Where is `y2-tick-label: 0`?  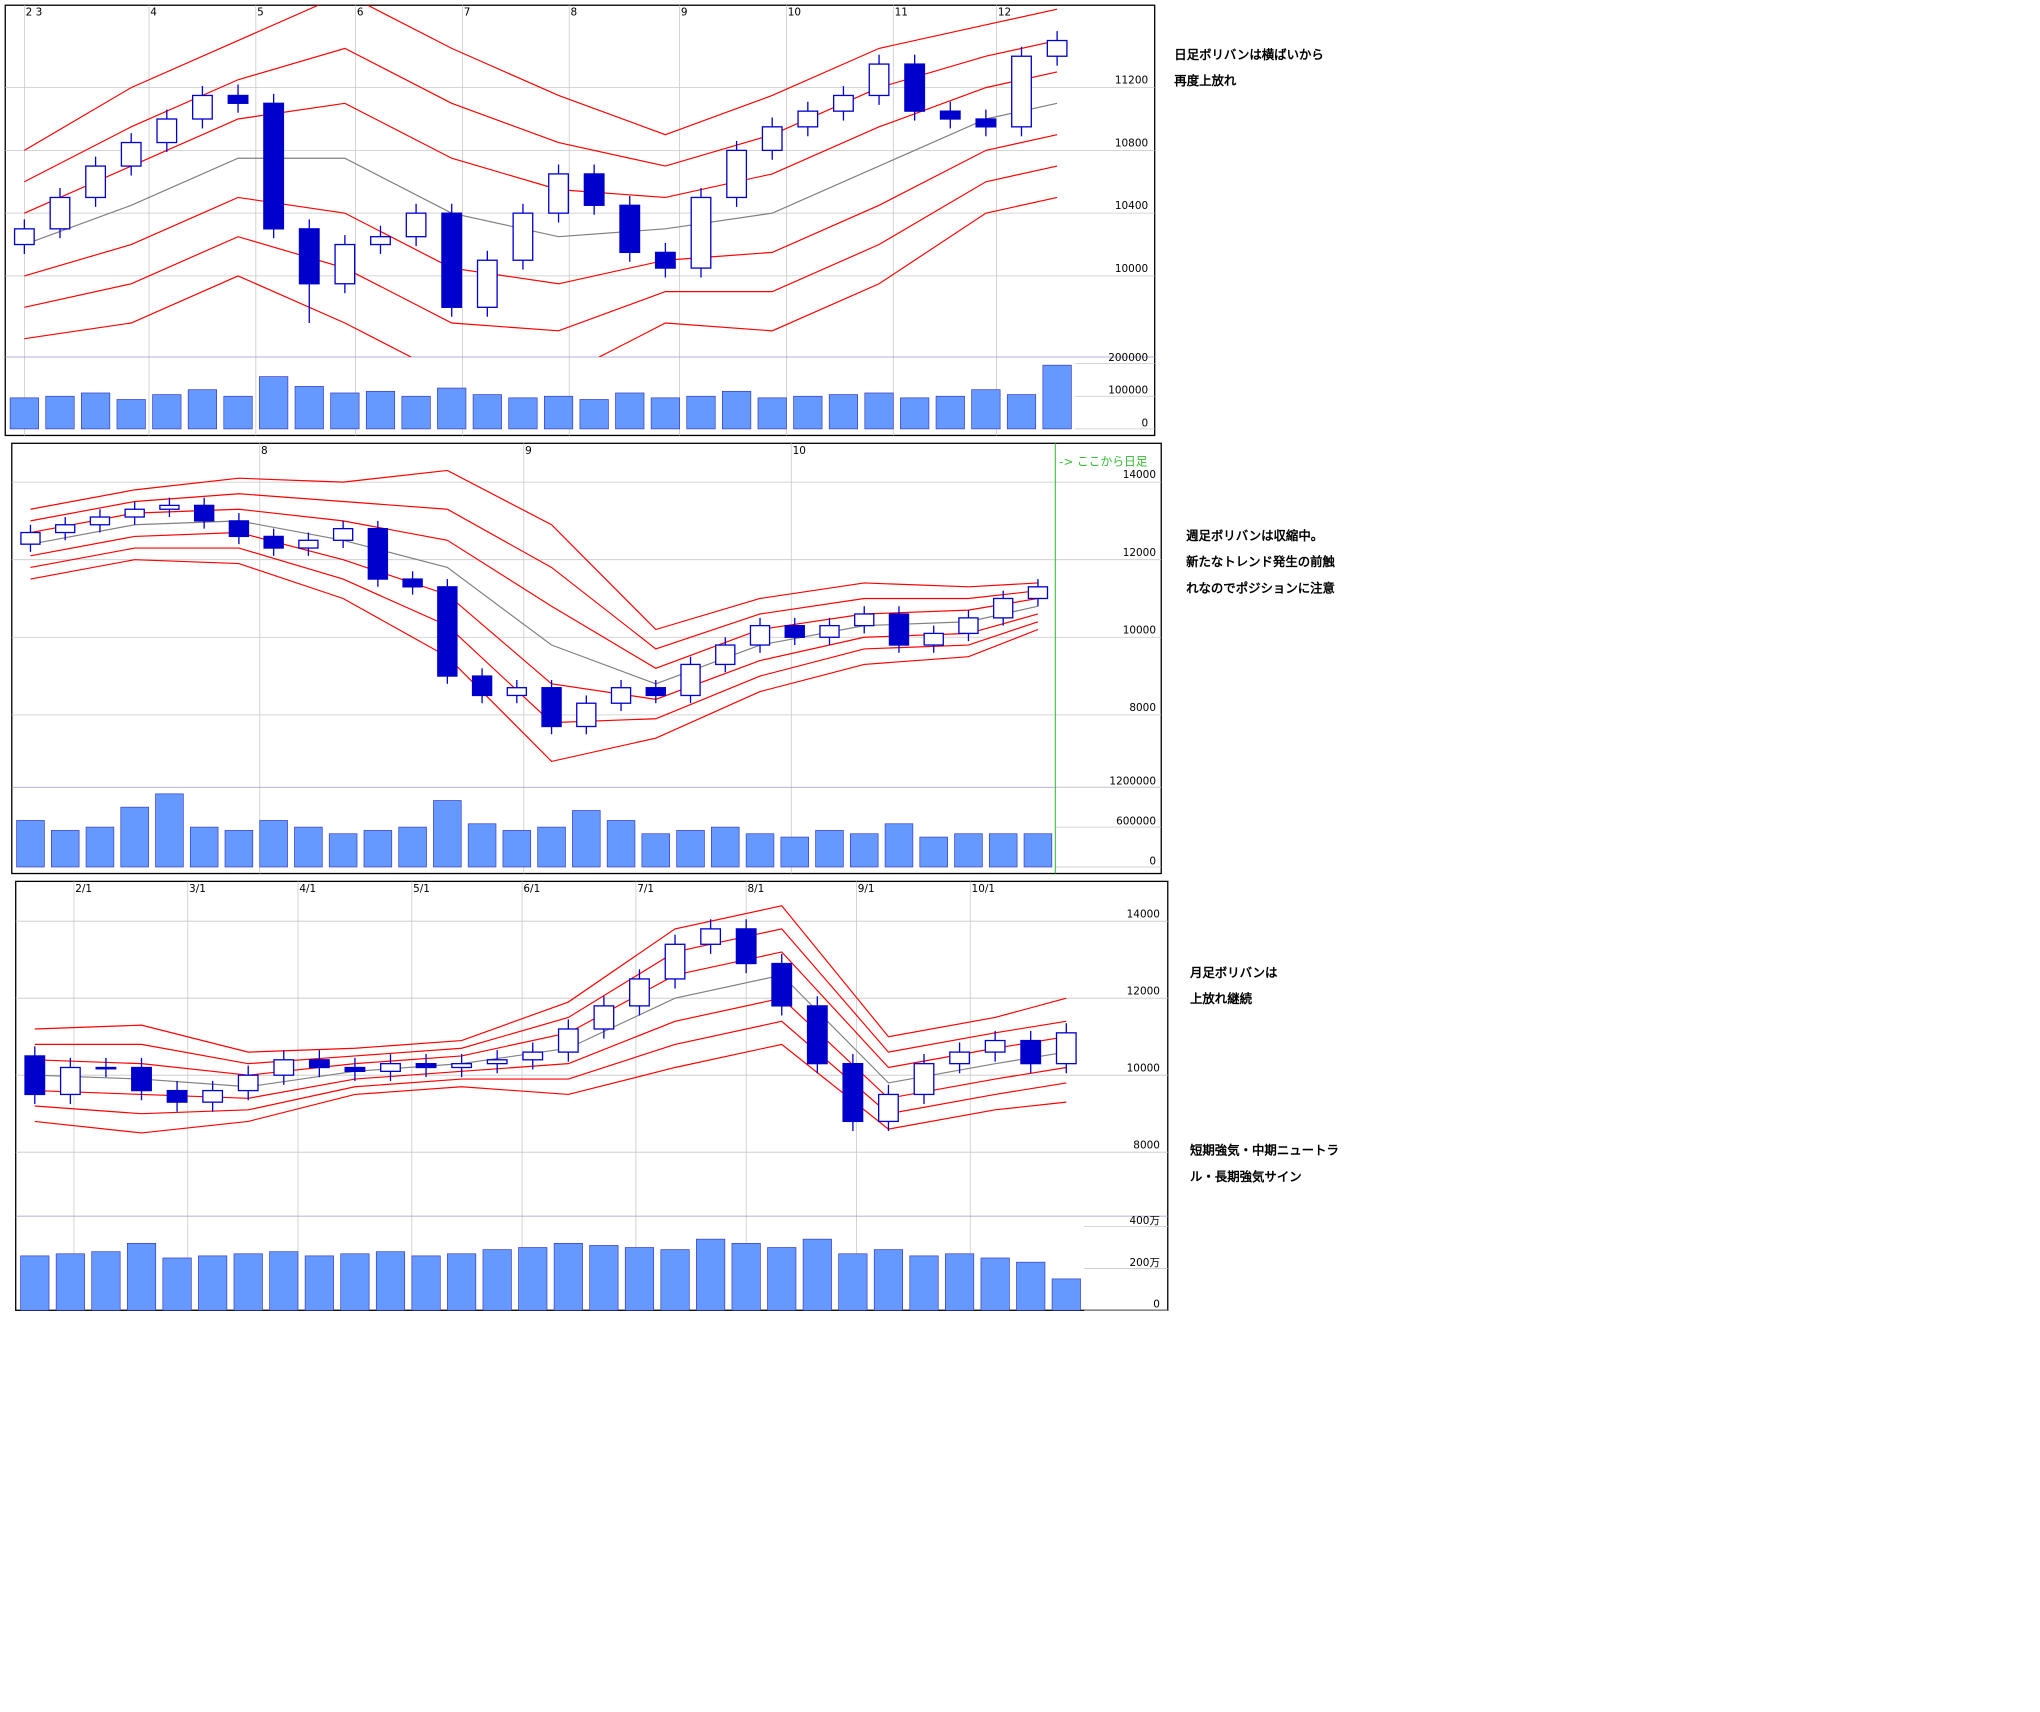
y2-tick-label: 0 is located at coordinates (1144, 423).